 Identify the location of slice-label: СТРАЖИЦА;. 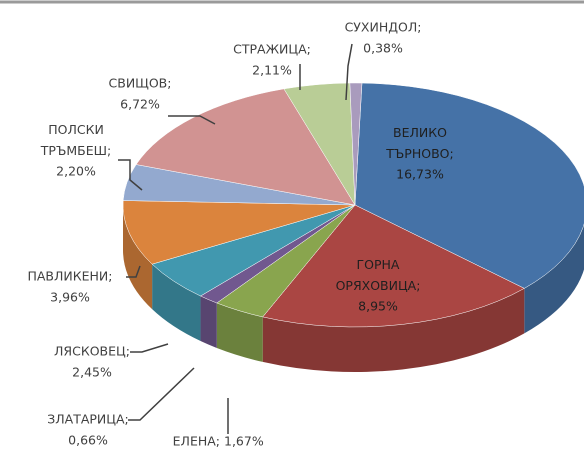
(272, 49).